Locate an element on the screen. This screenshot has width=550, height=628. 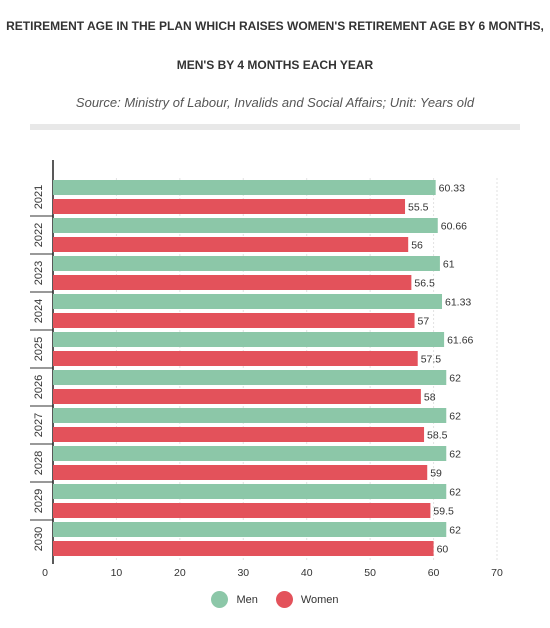
bar-men-2030 is located at coordinates (250, 529).